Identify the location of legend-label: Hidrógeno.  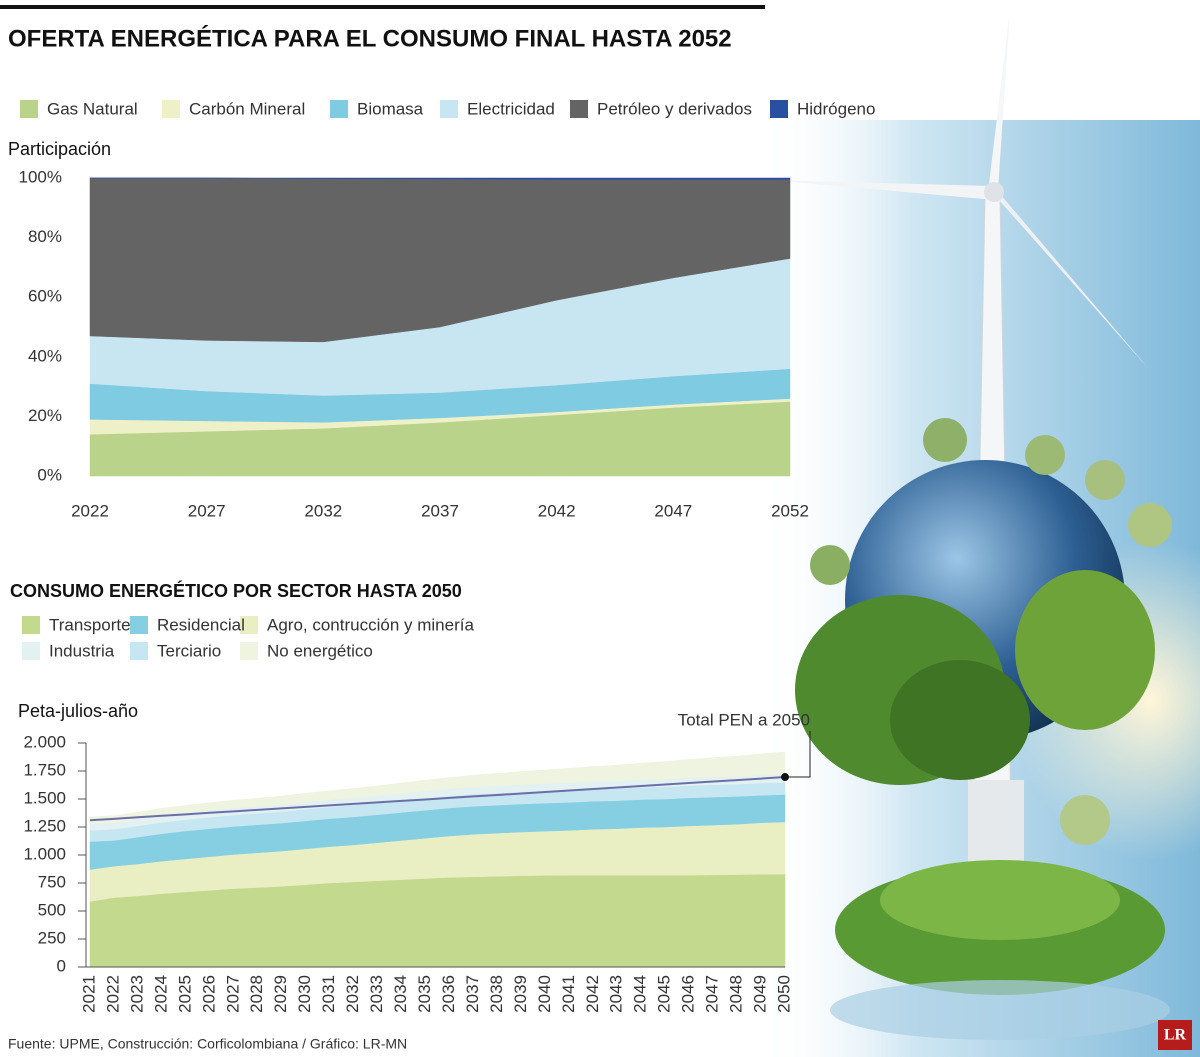
(836, 108).